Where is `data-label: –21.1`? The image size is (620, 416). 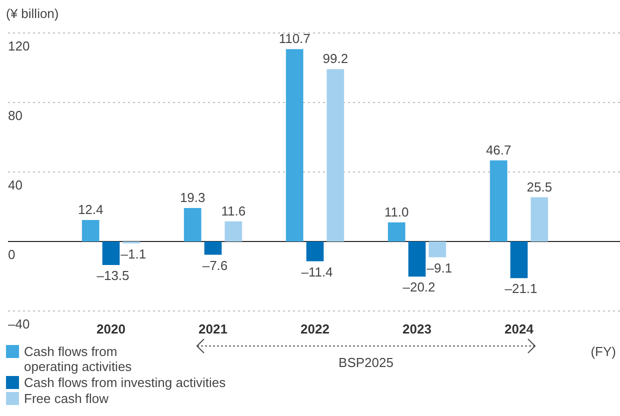 data-label: –21.1 is located at coordinates (521, 288).